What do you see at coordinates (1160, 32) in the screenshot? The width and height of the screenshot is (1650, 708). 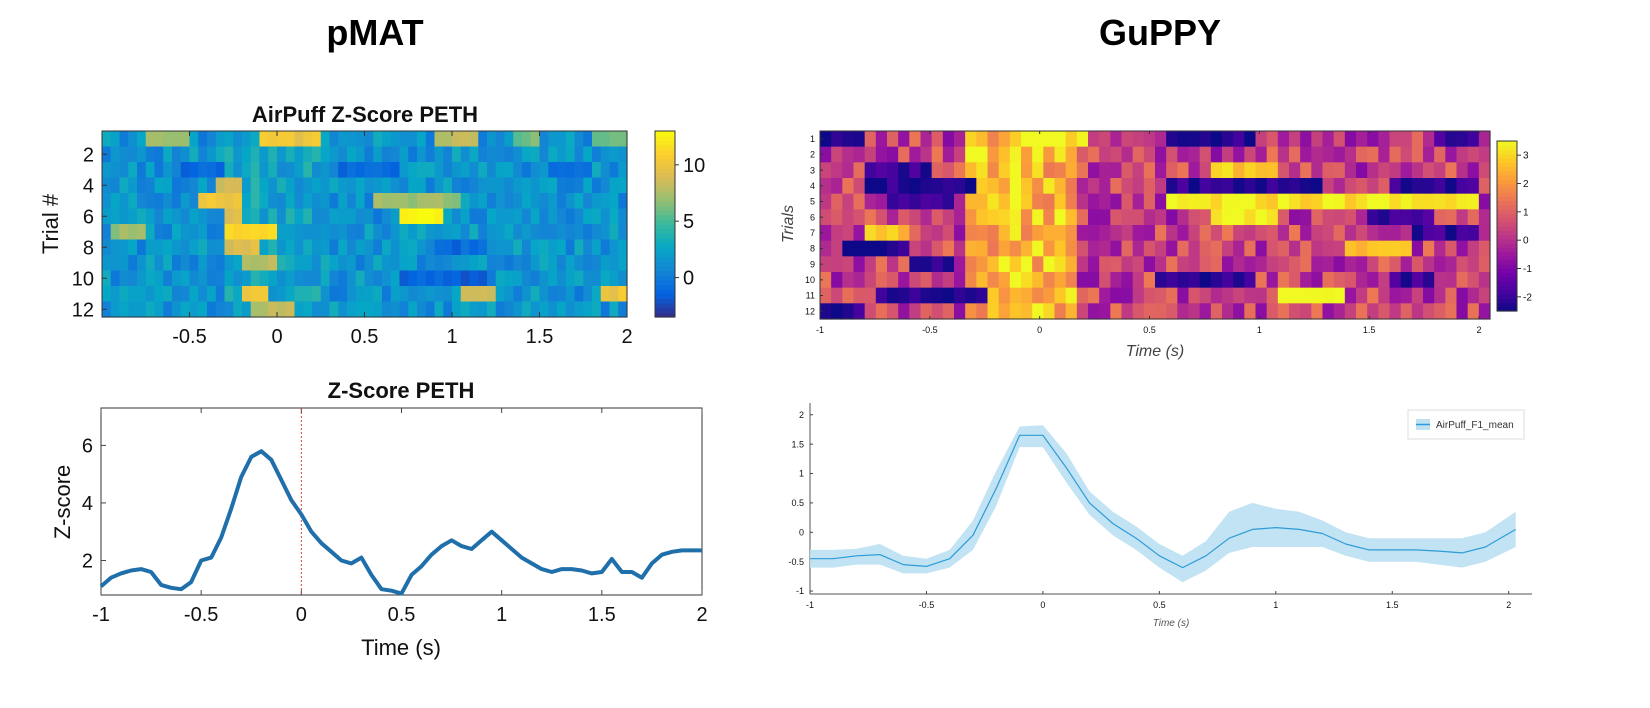 I see `guppy-title: GuPPY` at bounding box center [1160, 32].